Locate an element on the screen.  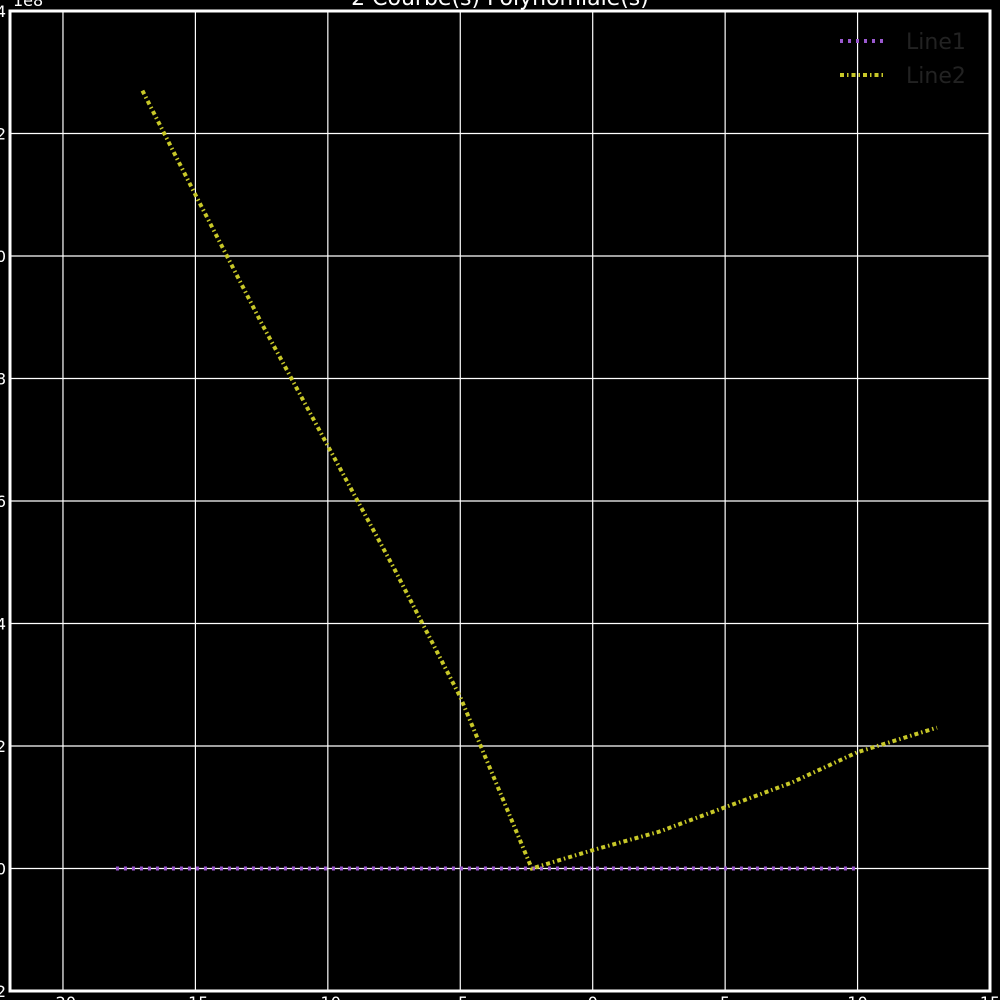
x-tick-label: -10 is located at coordinates (328, 996).